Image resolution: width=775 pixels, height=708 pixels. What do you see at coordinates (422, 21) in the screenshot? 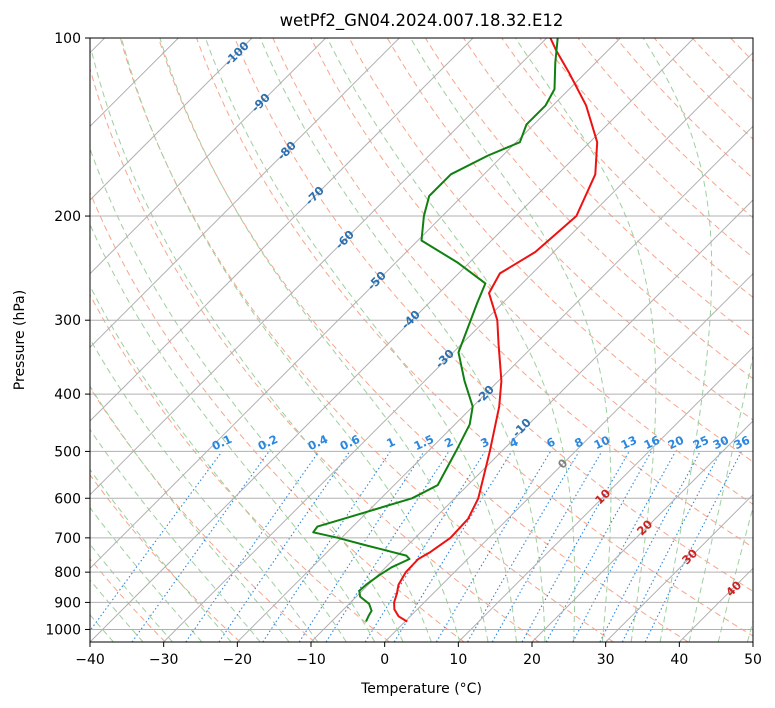
I see `chart-title: wetPf2_GN04.2024.007.18.32.E12` at bounding box center [422, 21].